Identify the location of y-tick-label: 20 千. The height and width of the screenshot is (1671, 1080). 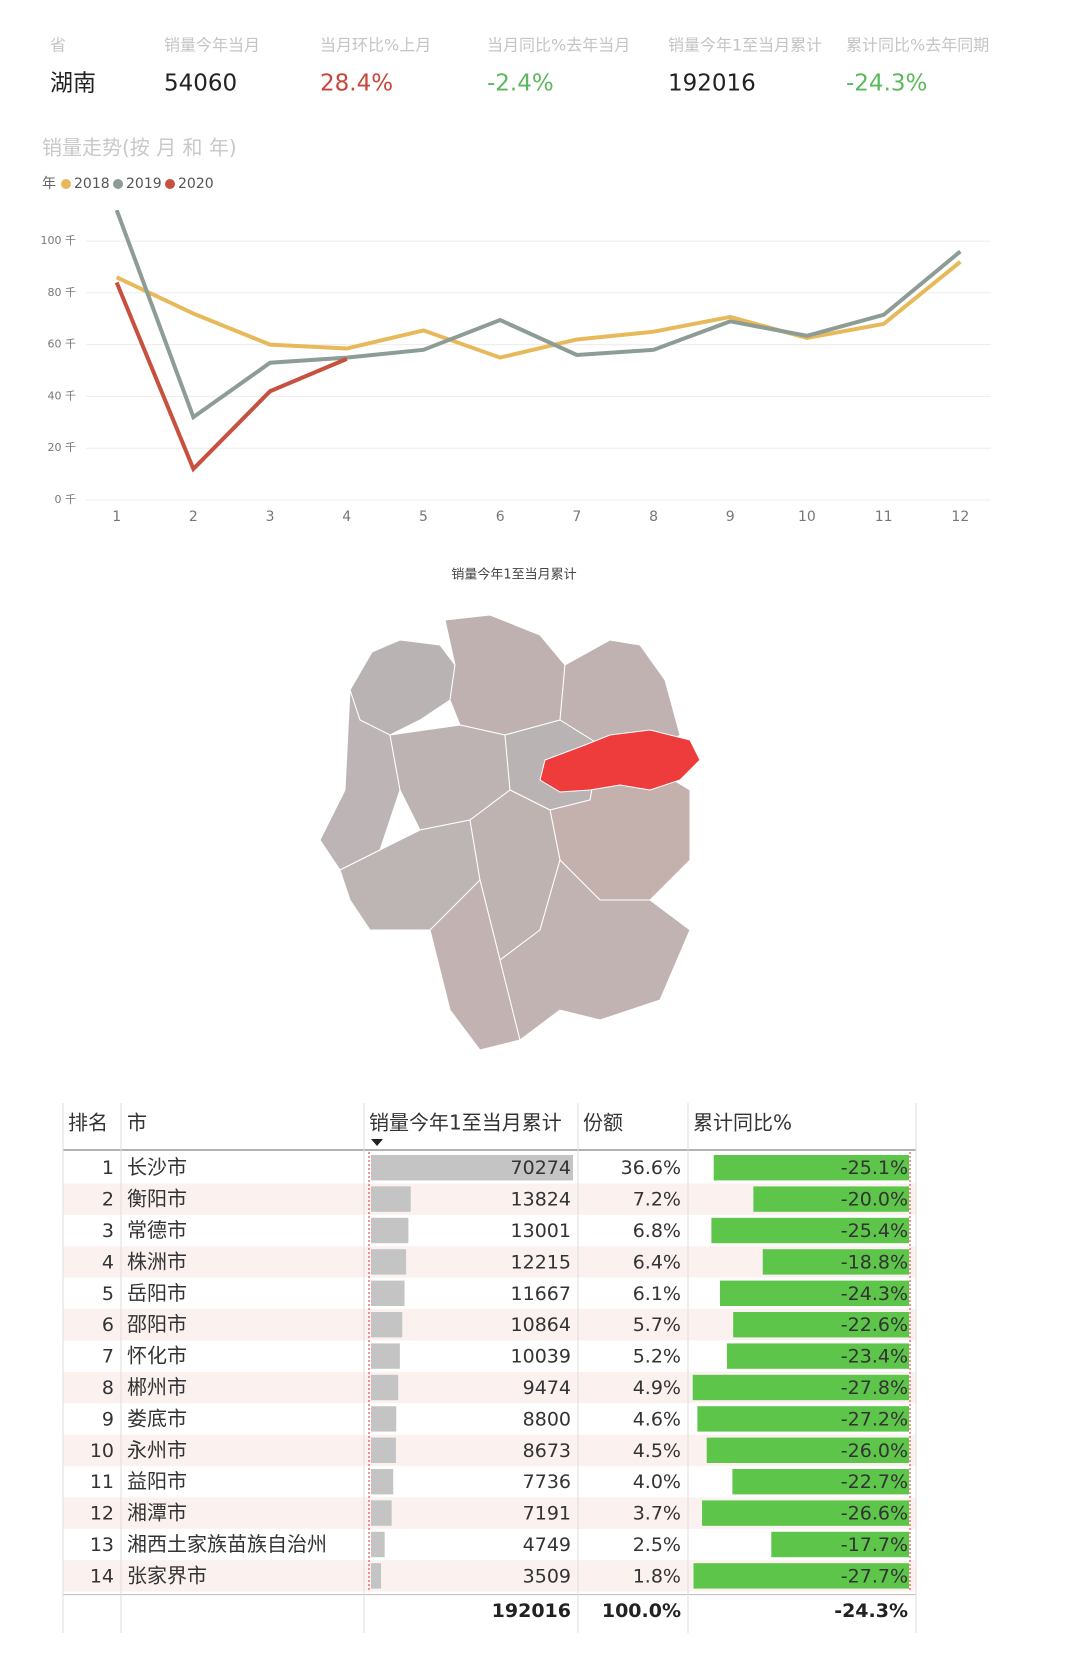
(62, 447).